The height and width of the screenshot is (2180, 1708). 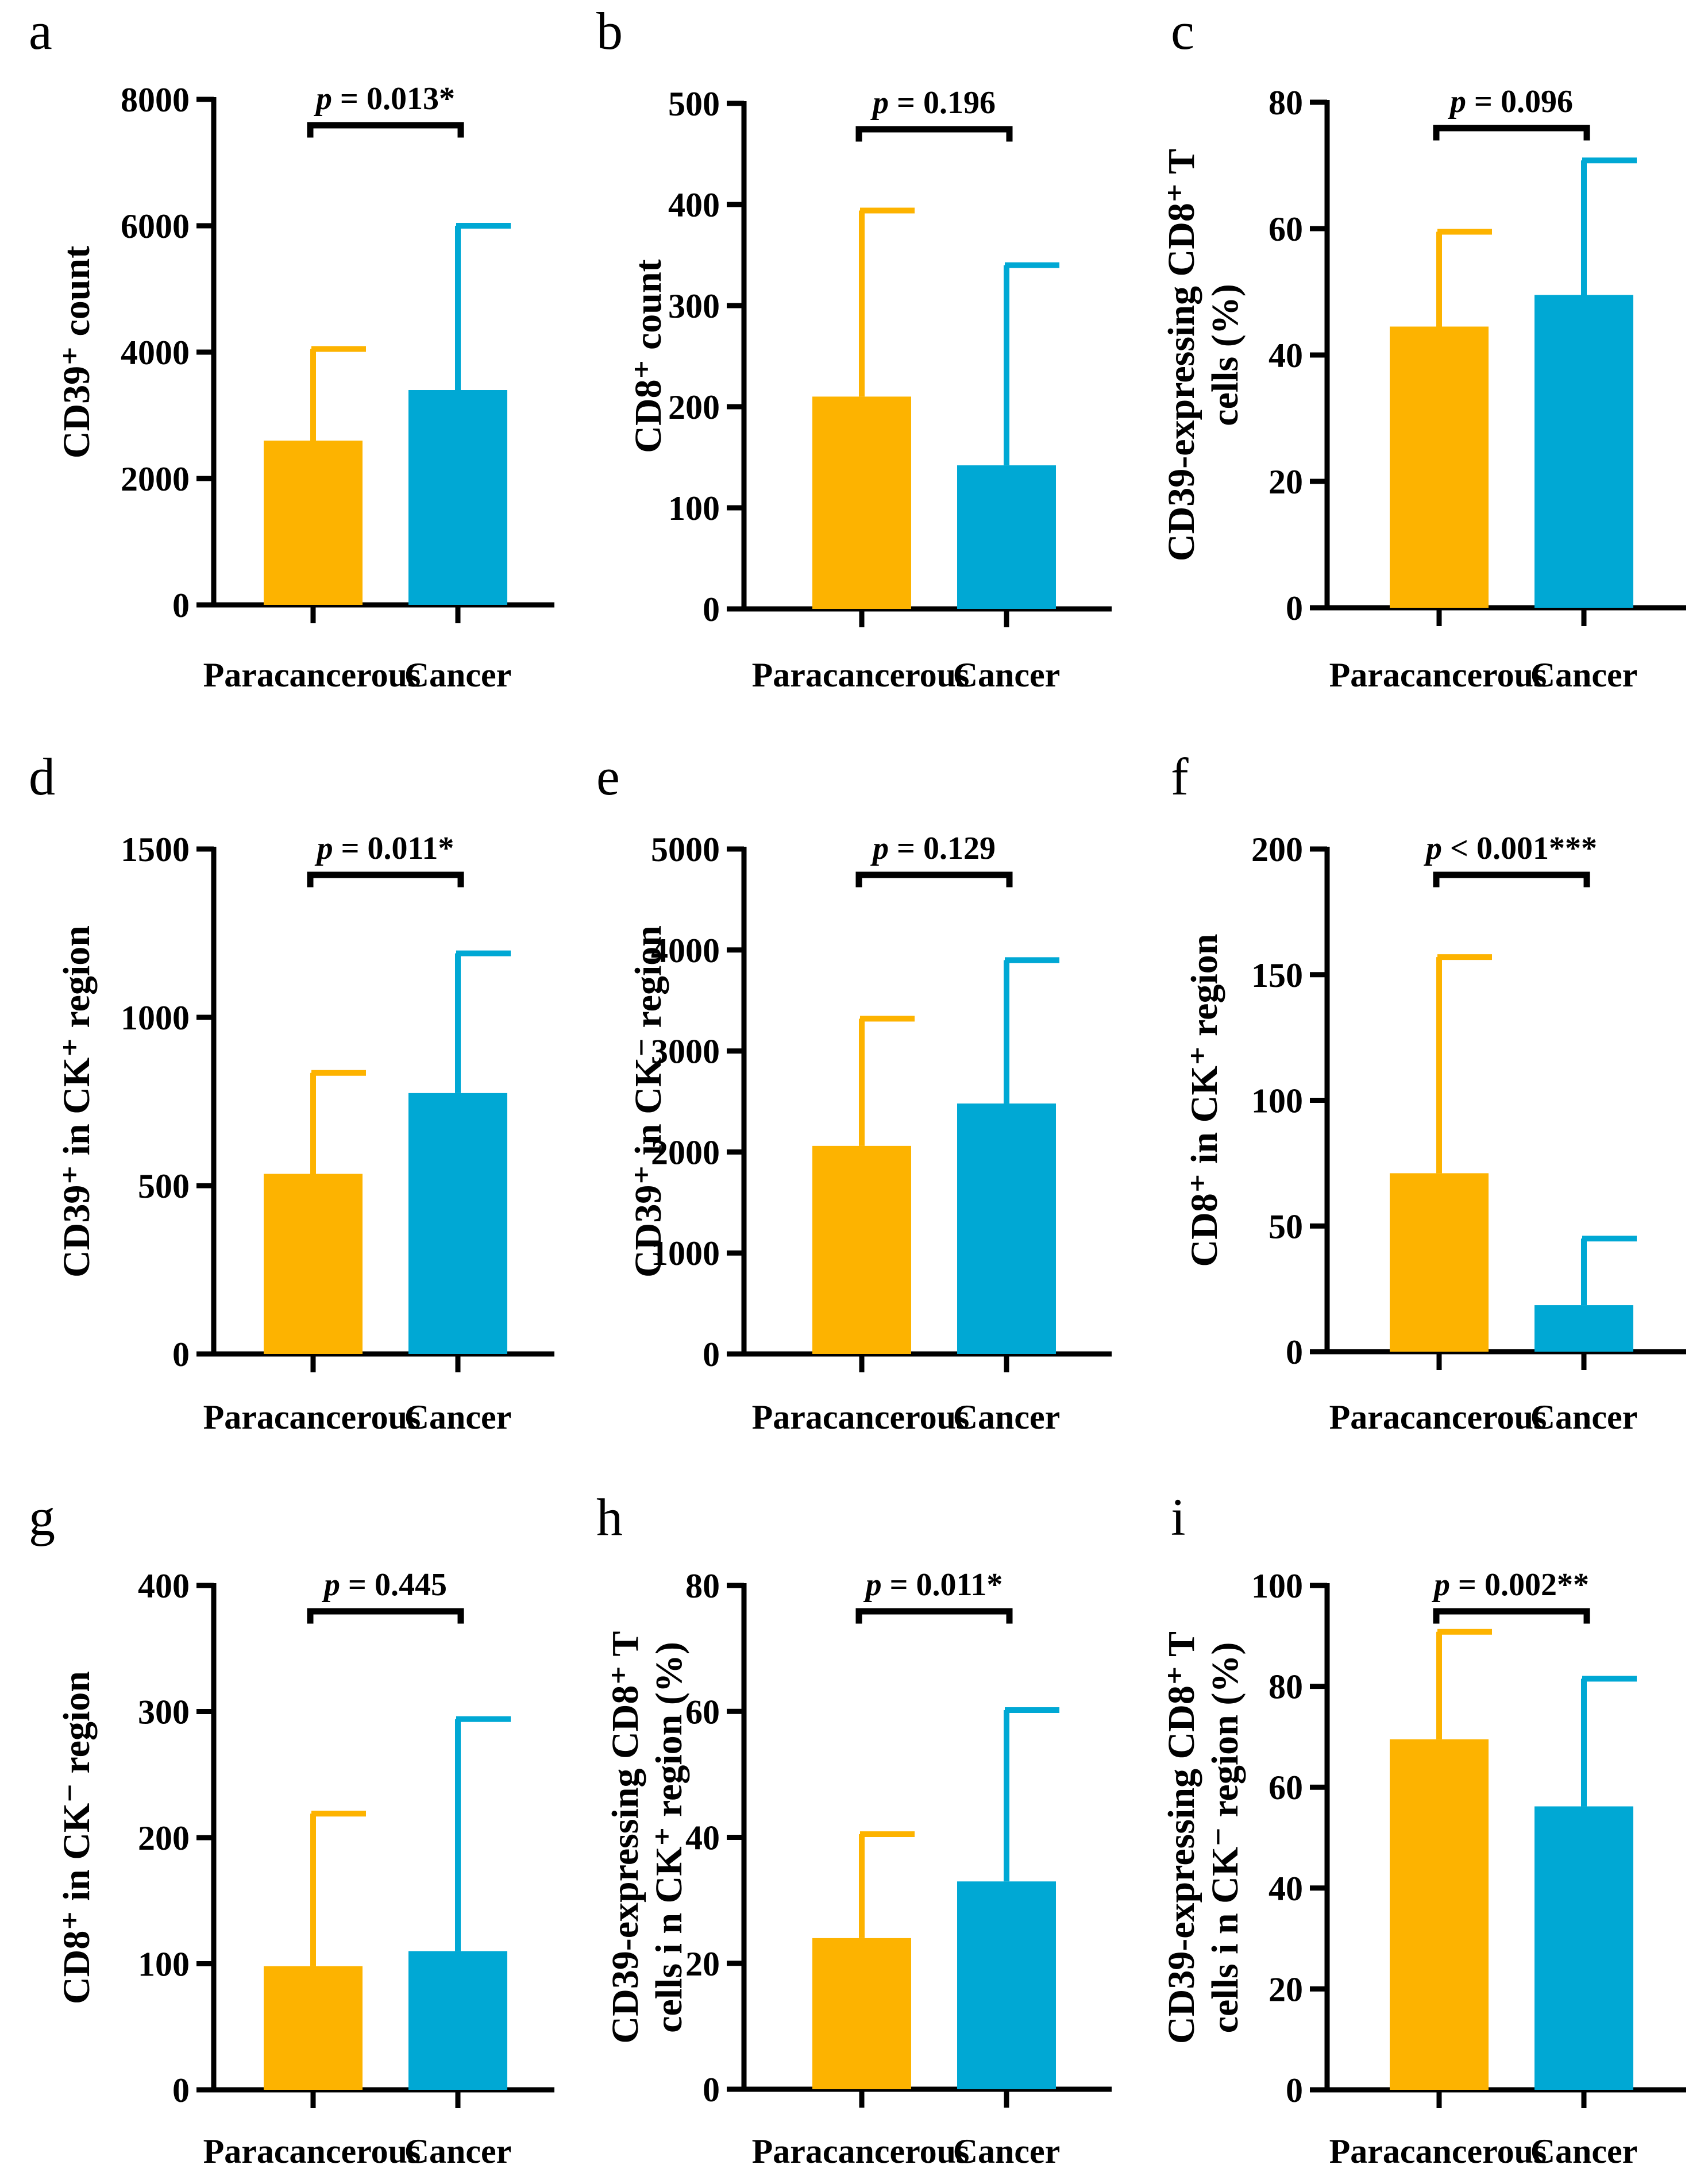 I want to click on p-value: p = 0.011*, so click(x=933, y=1585).